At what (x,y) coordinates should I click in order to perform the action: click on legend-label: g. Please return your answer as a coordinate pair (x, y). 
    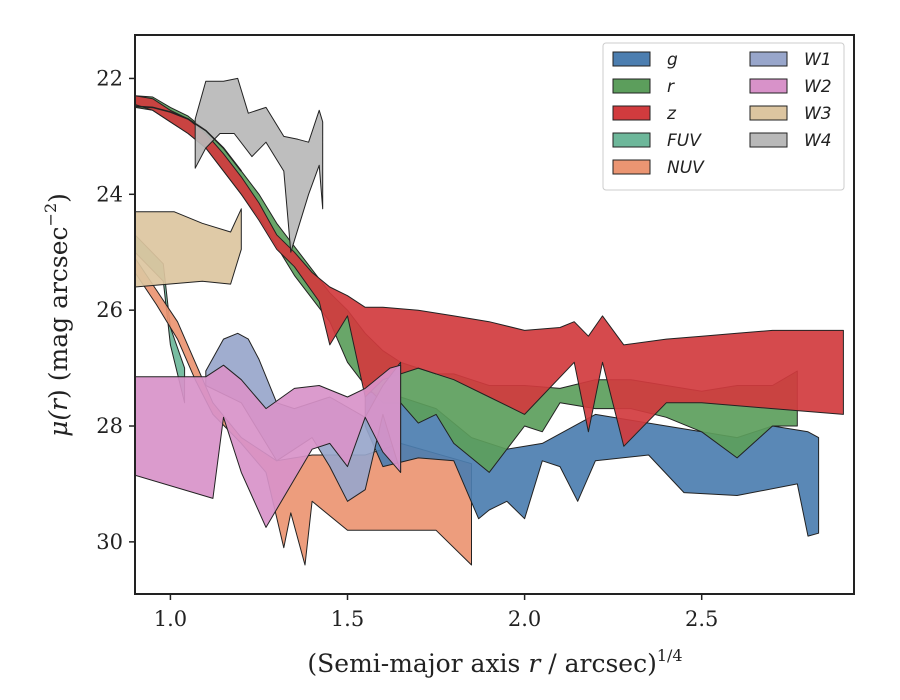
    Looking at the image, I should click on (672, 60).